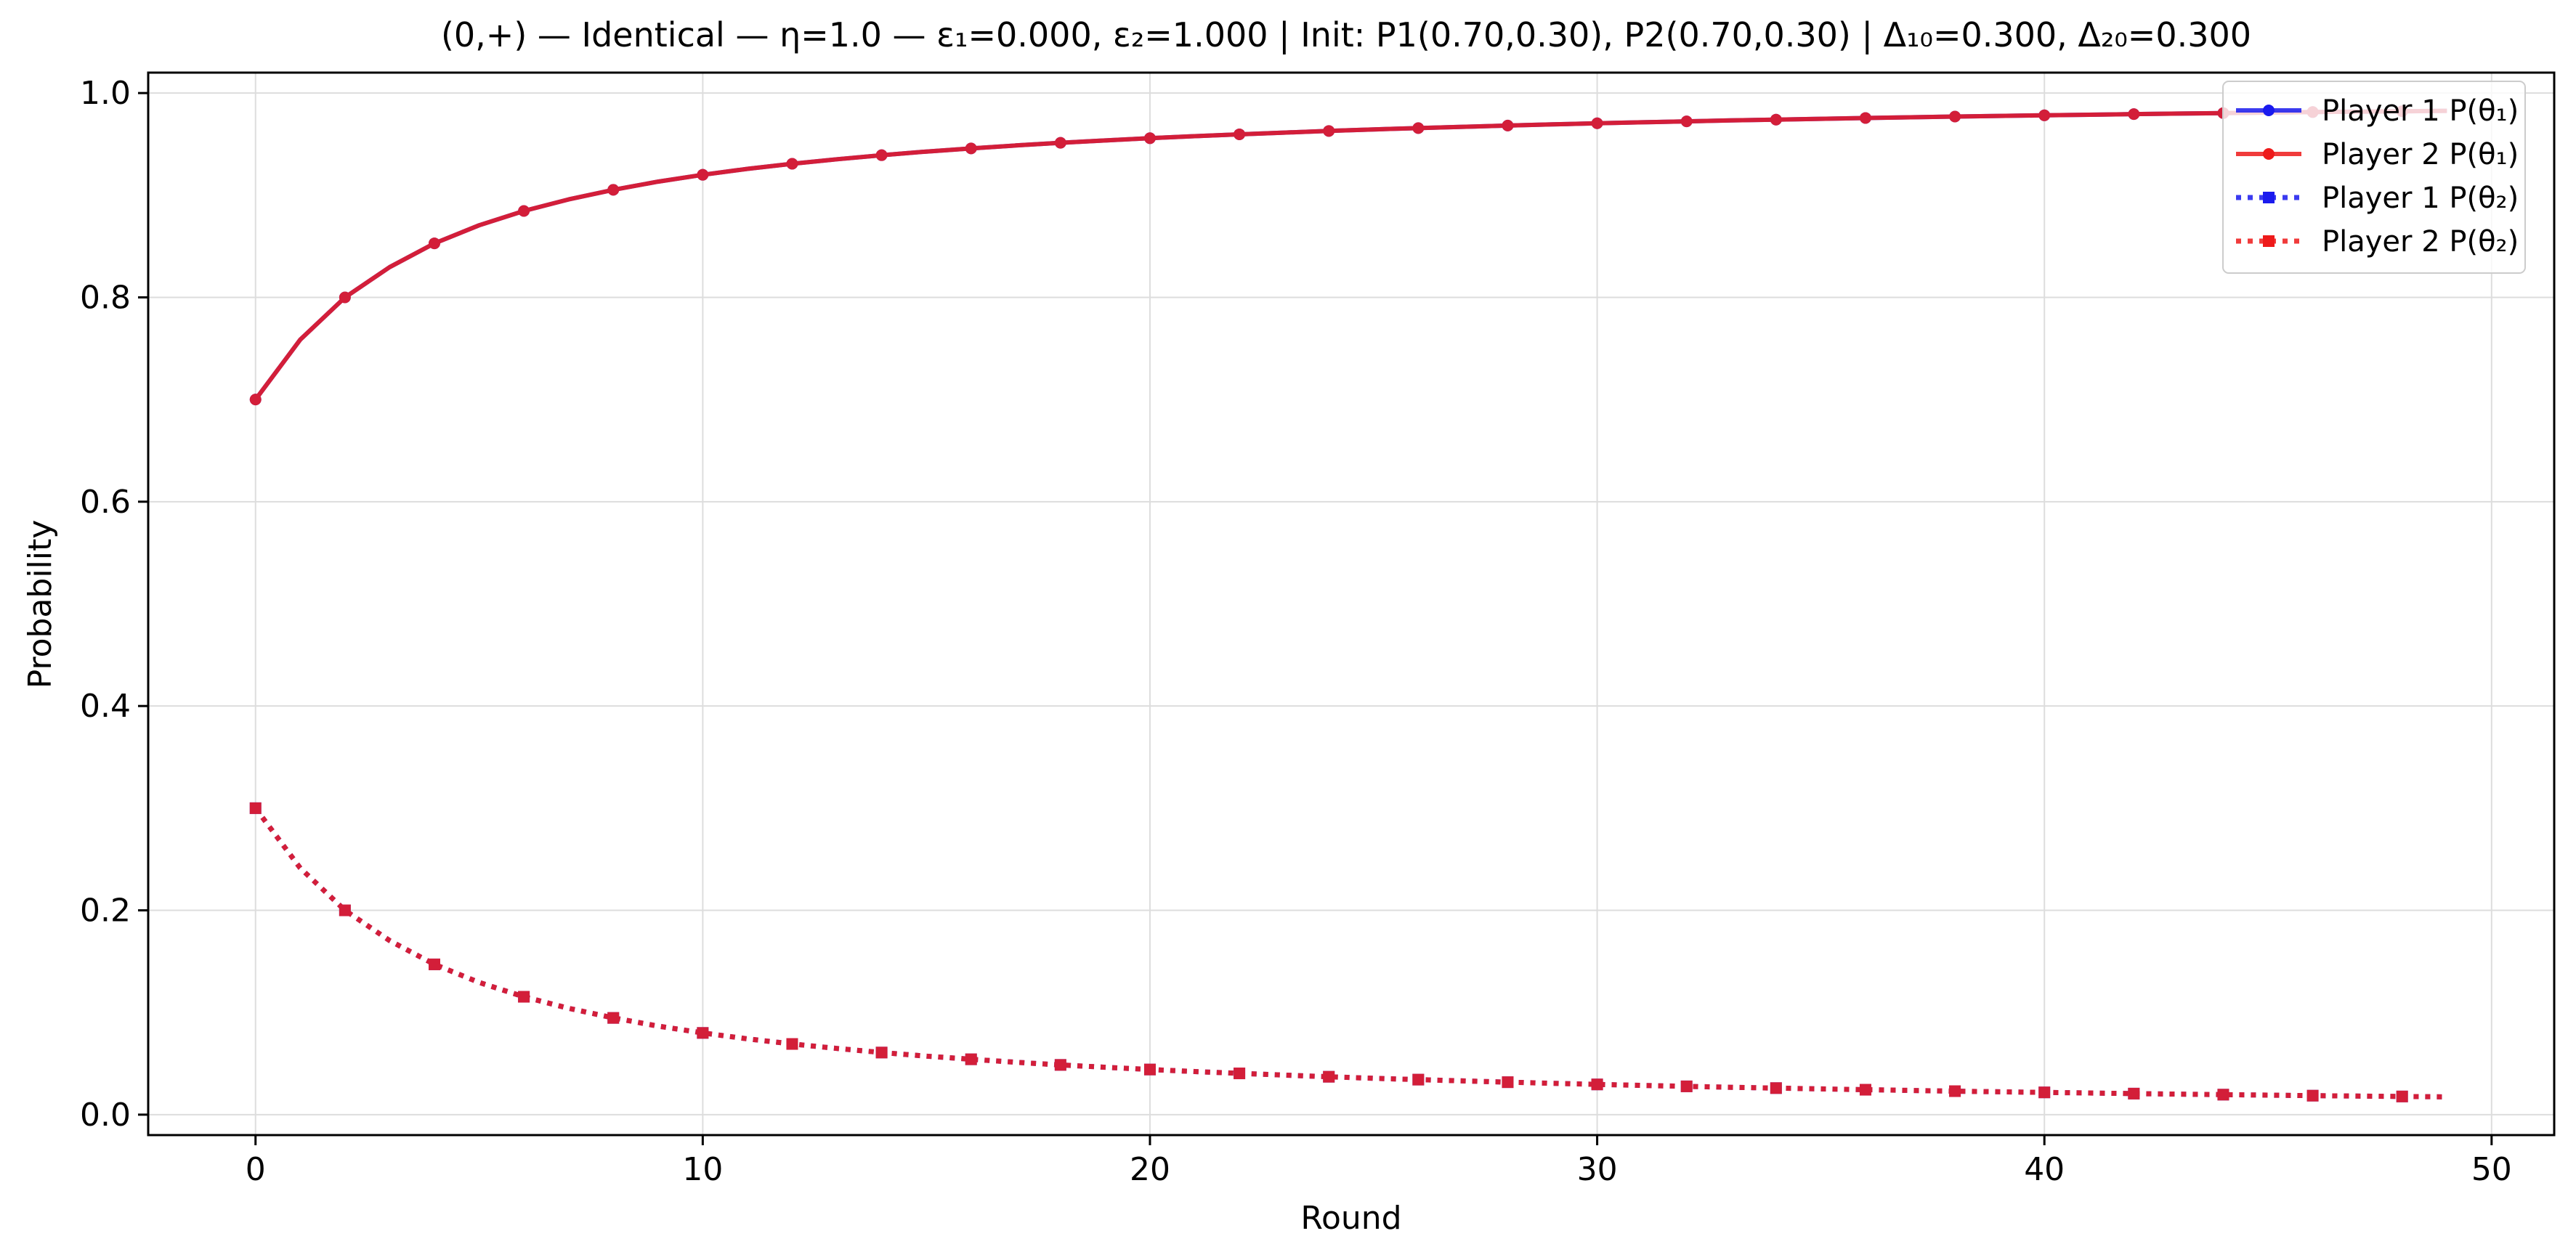 This screenshot has width=2576, height=1260. I want to click on x-tick-label: 50, so click(2491, 1169).